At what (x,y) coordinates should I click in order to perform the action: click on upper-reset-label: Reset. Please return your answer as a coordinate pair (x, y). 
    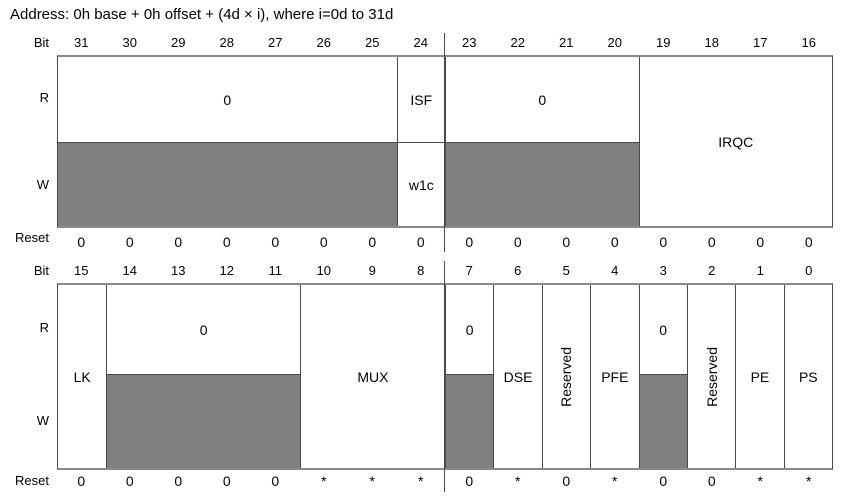
    Looking at the image, I should click on (32, 237).